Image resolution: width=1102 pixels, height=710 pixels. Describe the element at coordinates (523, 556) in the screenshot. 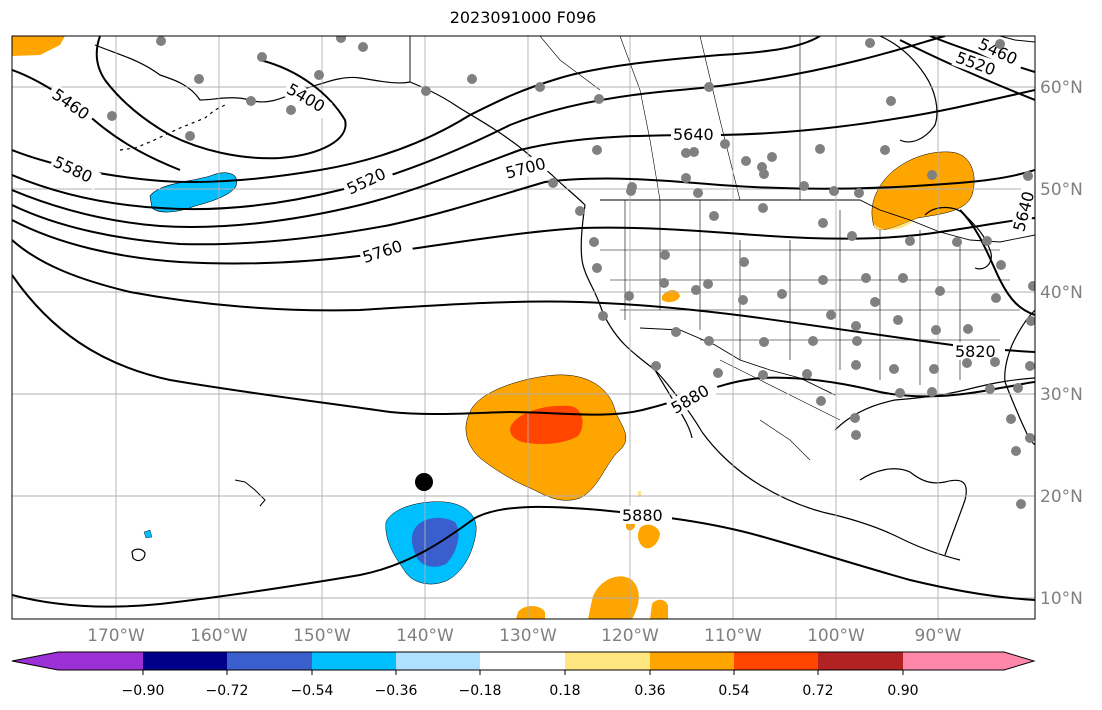

I see `contour-5880-south` at that location.